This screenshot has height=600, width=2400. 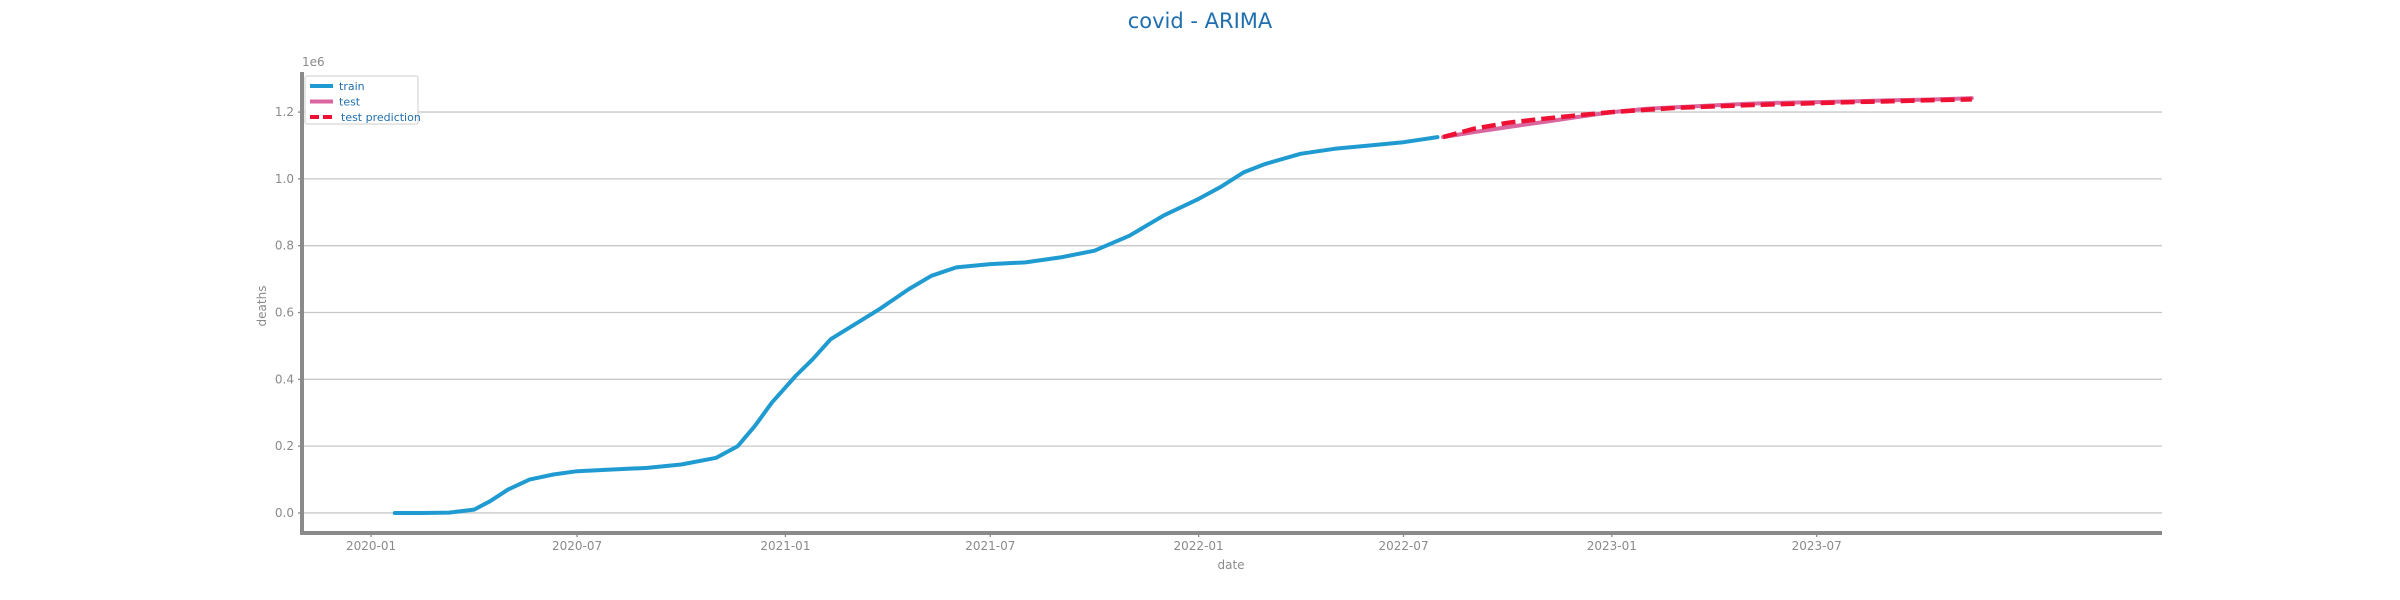 I want to click on y-tick-label: 0.0, so click(x=284, y=513).